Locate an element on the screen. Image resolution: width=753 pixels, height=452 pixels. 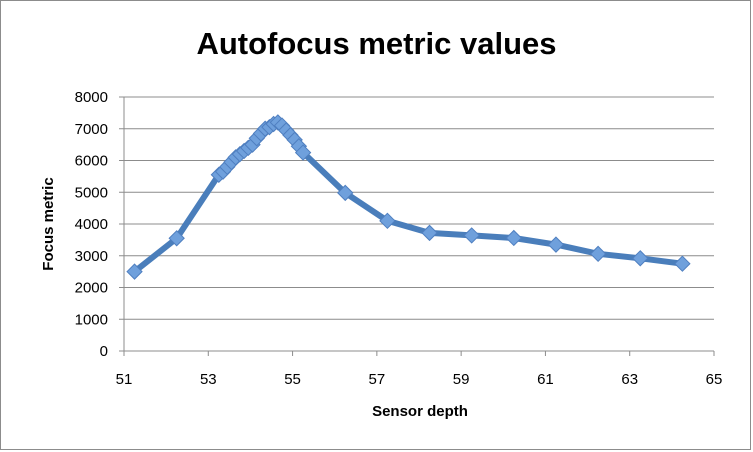
x-tick-label: 55 is located at coordinates (292, 379).